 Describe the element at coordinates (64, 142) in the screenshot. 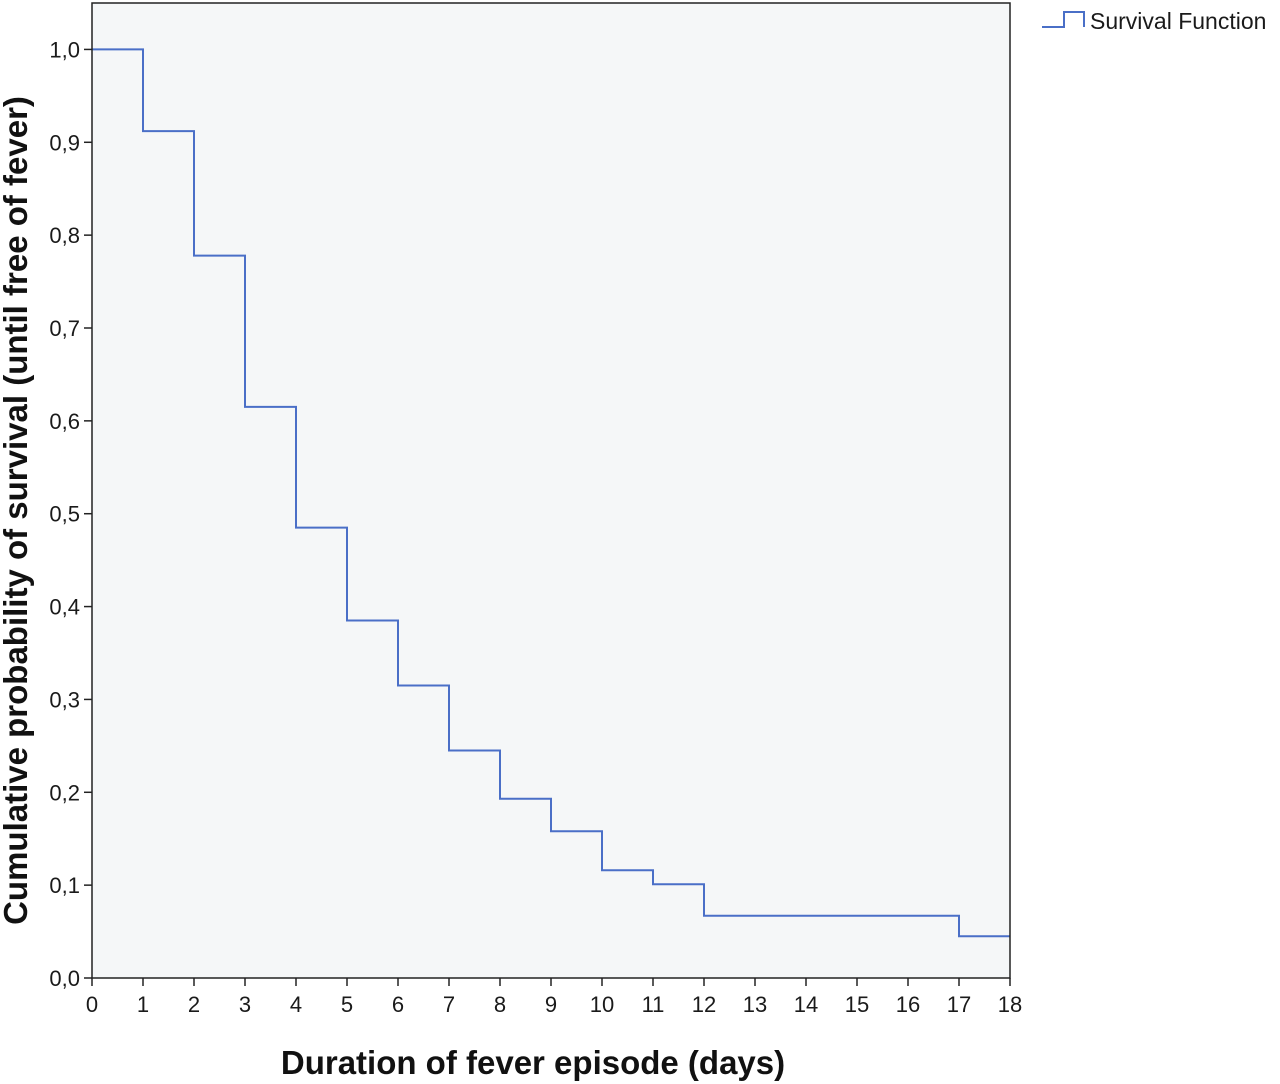

I see `y-tick-label: 0,9` at that location.